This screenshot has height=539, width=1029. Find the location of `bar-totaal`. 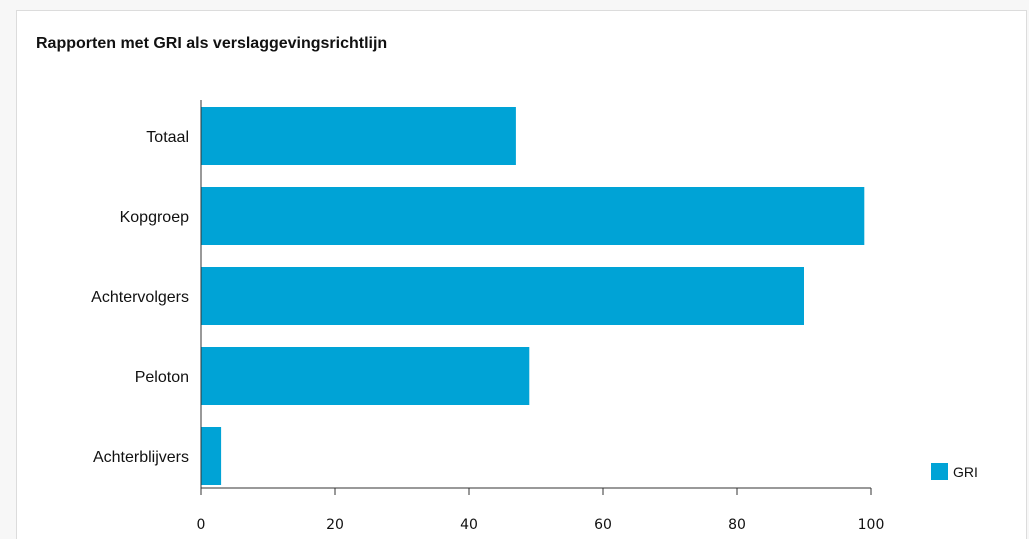

bar-totaal is located at coordinates (358, 136).